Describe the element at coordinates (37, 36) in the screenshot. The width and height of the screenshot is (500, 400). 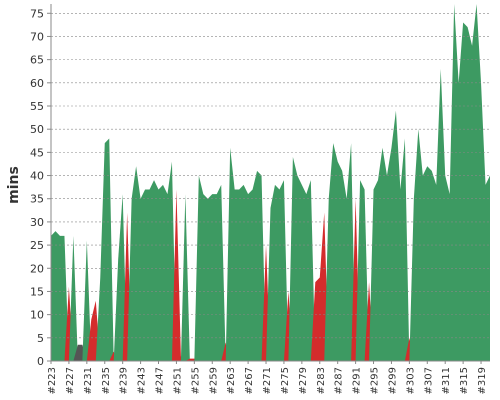
I see `y-tick-label: 70` at that location.